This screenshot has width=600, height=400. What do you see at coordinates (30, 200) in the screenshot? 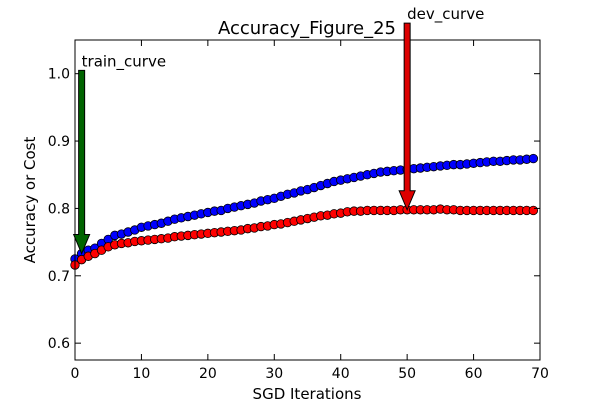
I see `y-axis-title: Accuracy or Cost` at bounding box center [30, 200].